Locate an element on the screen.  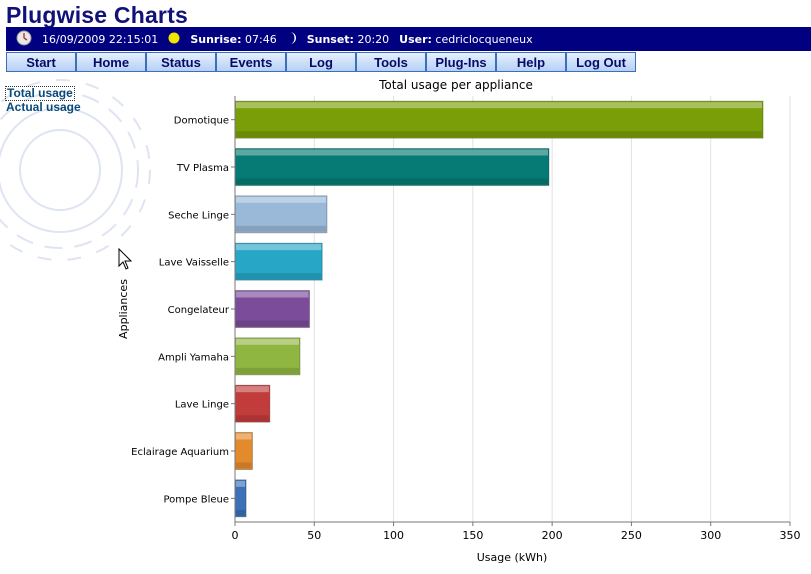
gear-watermark is located at coordinates (75, 170).